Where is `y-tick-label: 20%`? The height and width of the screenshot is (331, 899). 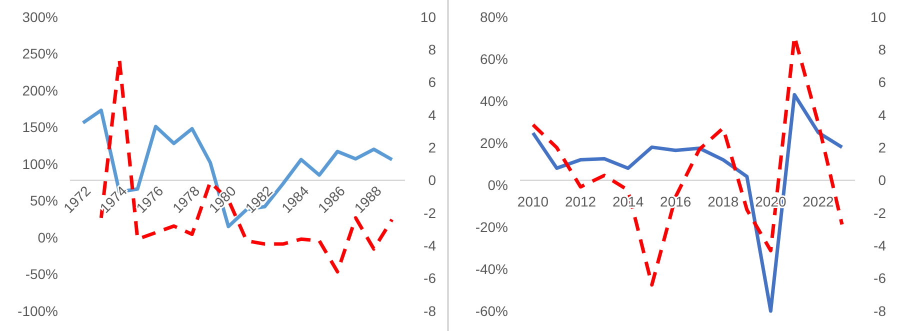 y-tick-label: 20% is located at coordinates (494, 142).